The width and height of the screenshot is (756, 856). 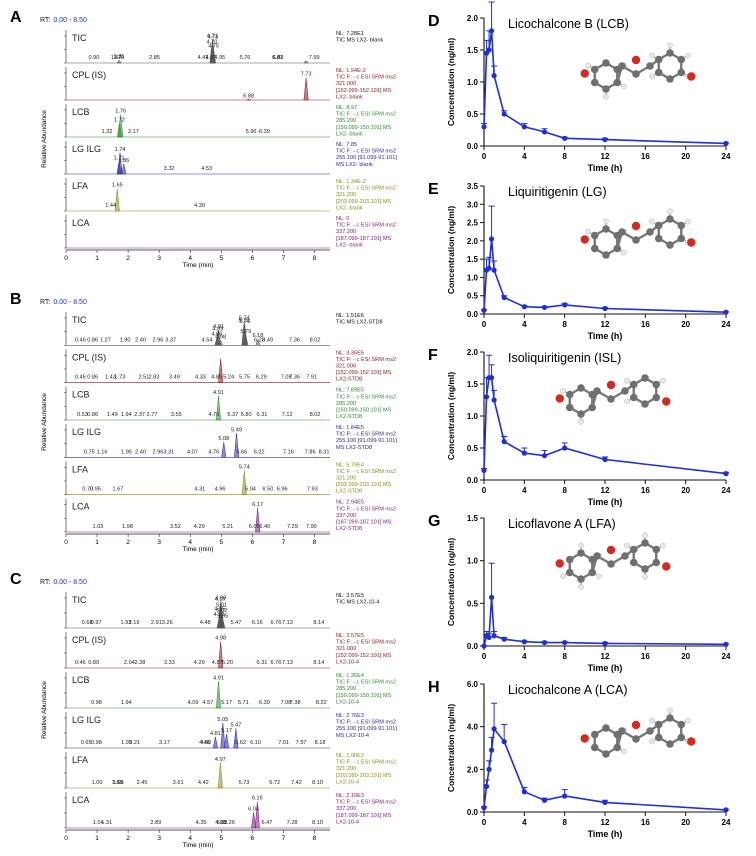 I want to click on peak-label: 0.65, so click(x=86, y=743).